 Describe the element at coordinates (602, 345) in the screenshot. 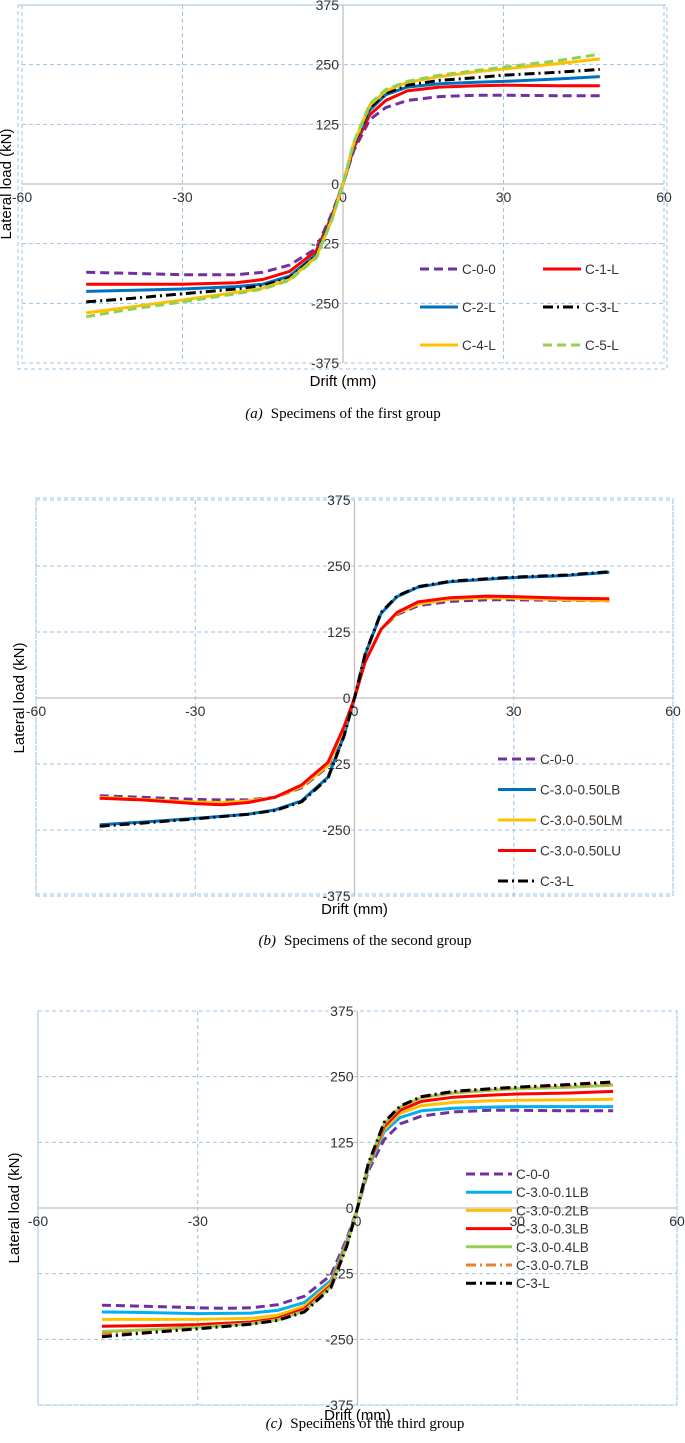

I see `legend-label: C-5-L` at that location.